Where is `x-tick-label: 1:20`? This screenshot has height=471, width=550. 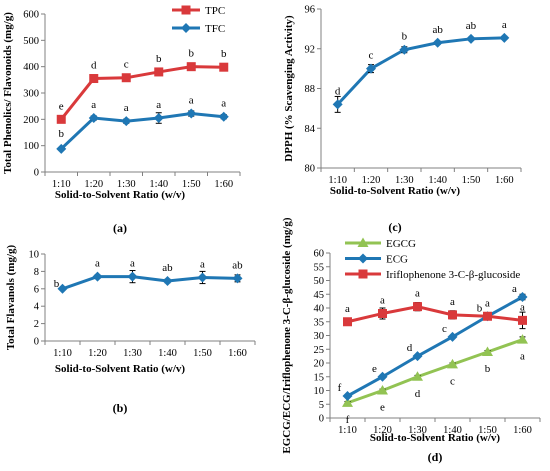
x-tick-label: 1:20 is located at coordinates (93, 184).